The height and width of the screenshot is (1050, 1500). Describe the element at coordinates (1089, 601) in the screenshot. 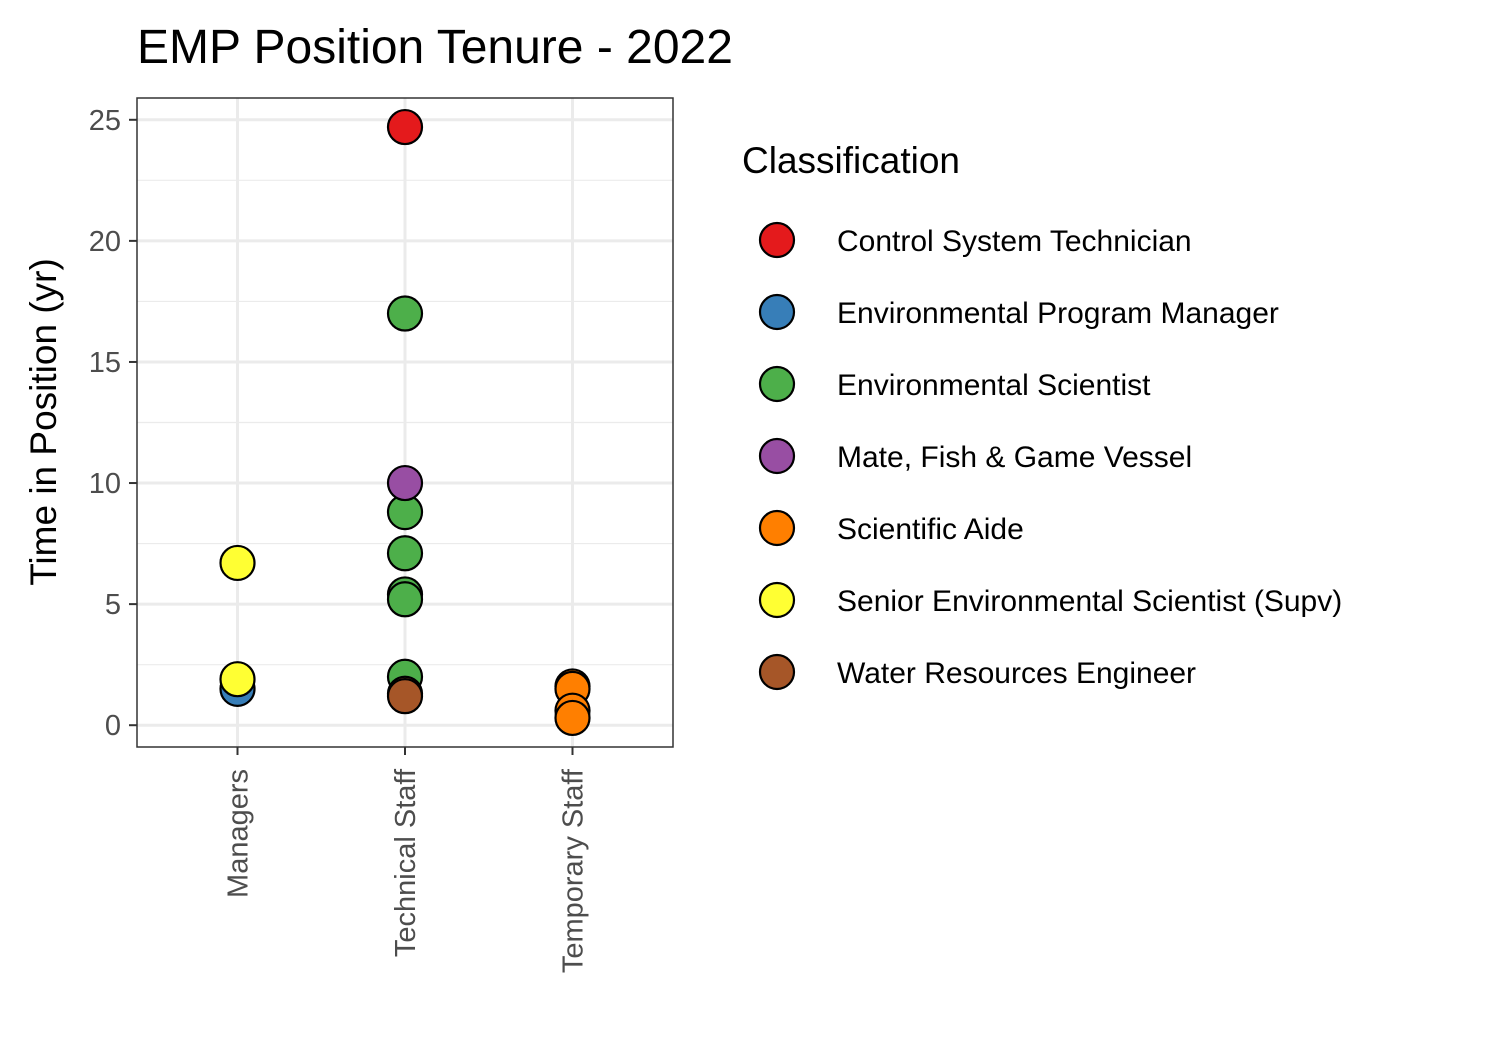

I see `legend-label: Senior Environmental Scientist (Supv)` at that location.